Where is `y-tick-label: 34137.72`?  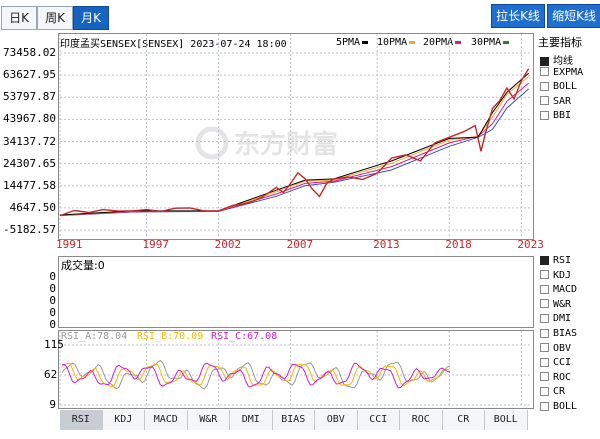
y-tick-label: 34137.72 is located at coordinates (29, 141).